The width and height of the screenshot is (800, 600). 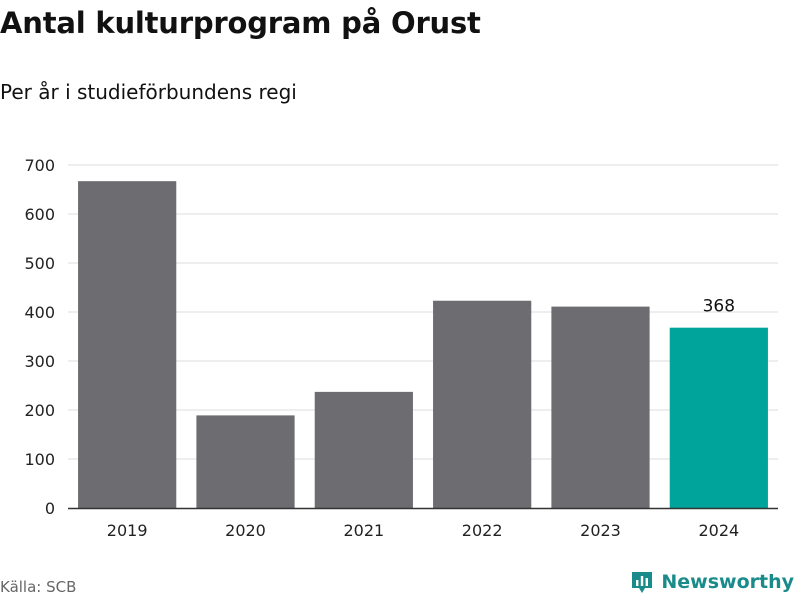 What do you see at coordinates (39, 410) in the screenshot?
I see `y-tick-label: 200` at bounding box center [39, 410].